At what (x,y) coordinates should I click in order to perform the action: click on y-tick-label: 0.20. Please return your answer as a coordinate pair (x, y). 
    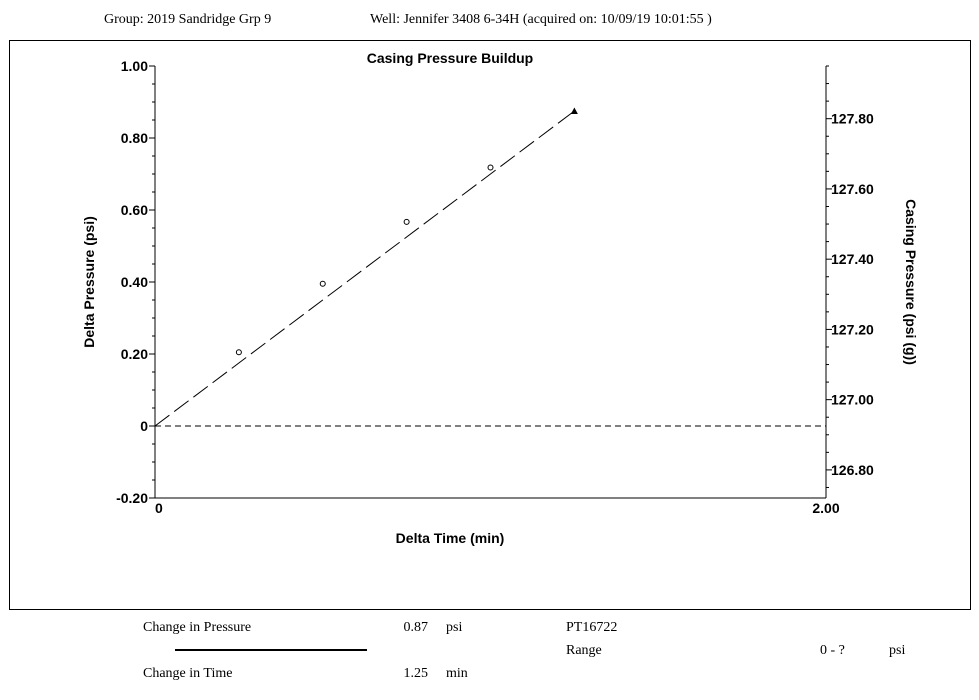
    Looking at the image, I should click on (134, 354).